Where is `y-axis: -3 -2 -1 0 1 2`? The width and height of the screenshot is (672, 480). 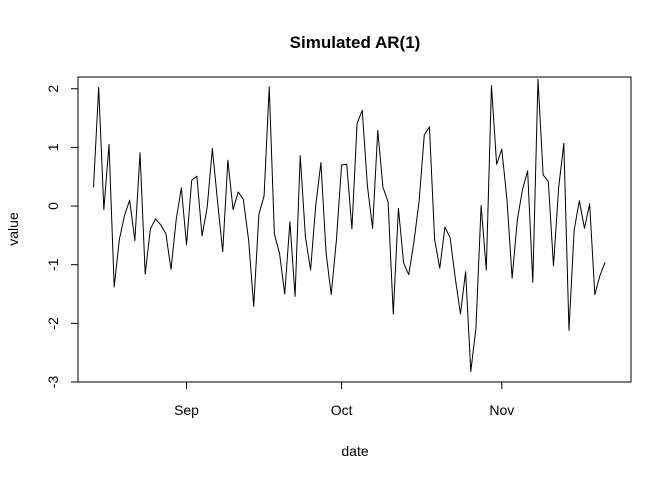
y-axis: -3 -2 -1 0 1 2 is located at coordinates (62, 237).